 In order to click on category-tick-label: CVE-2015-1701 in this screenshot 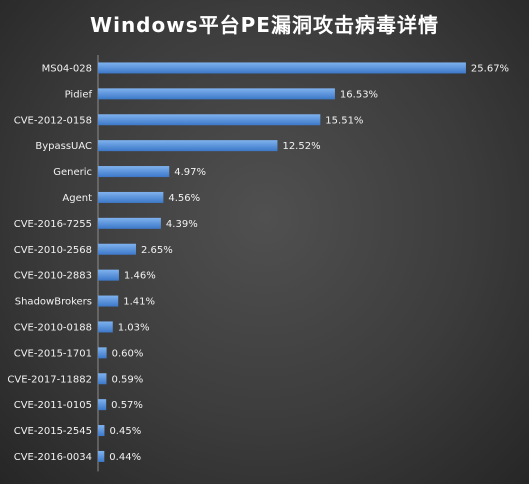, I will do `click(53, 353)`.